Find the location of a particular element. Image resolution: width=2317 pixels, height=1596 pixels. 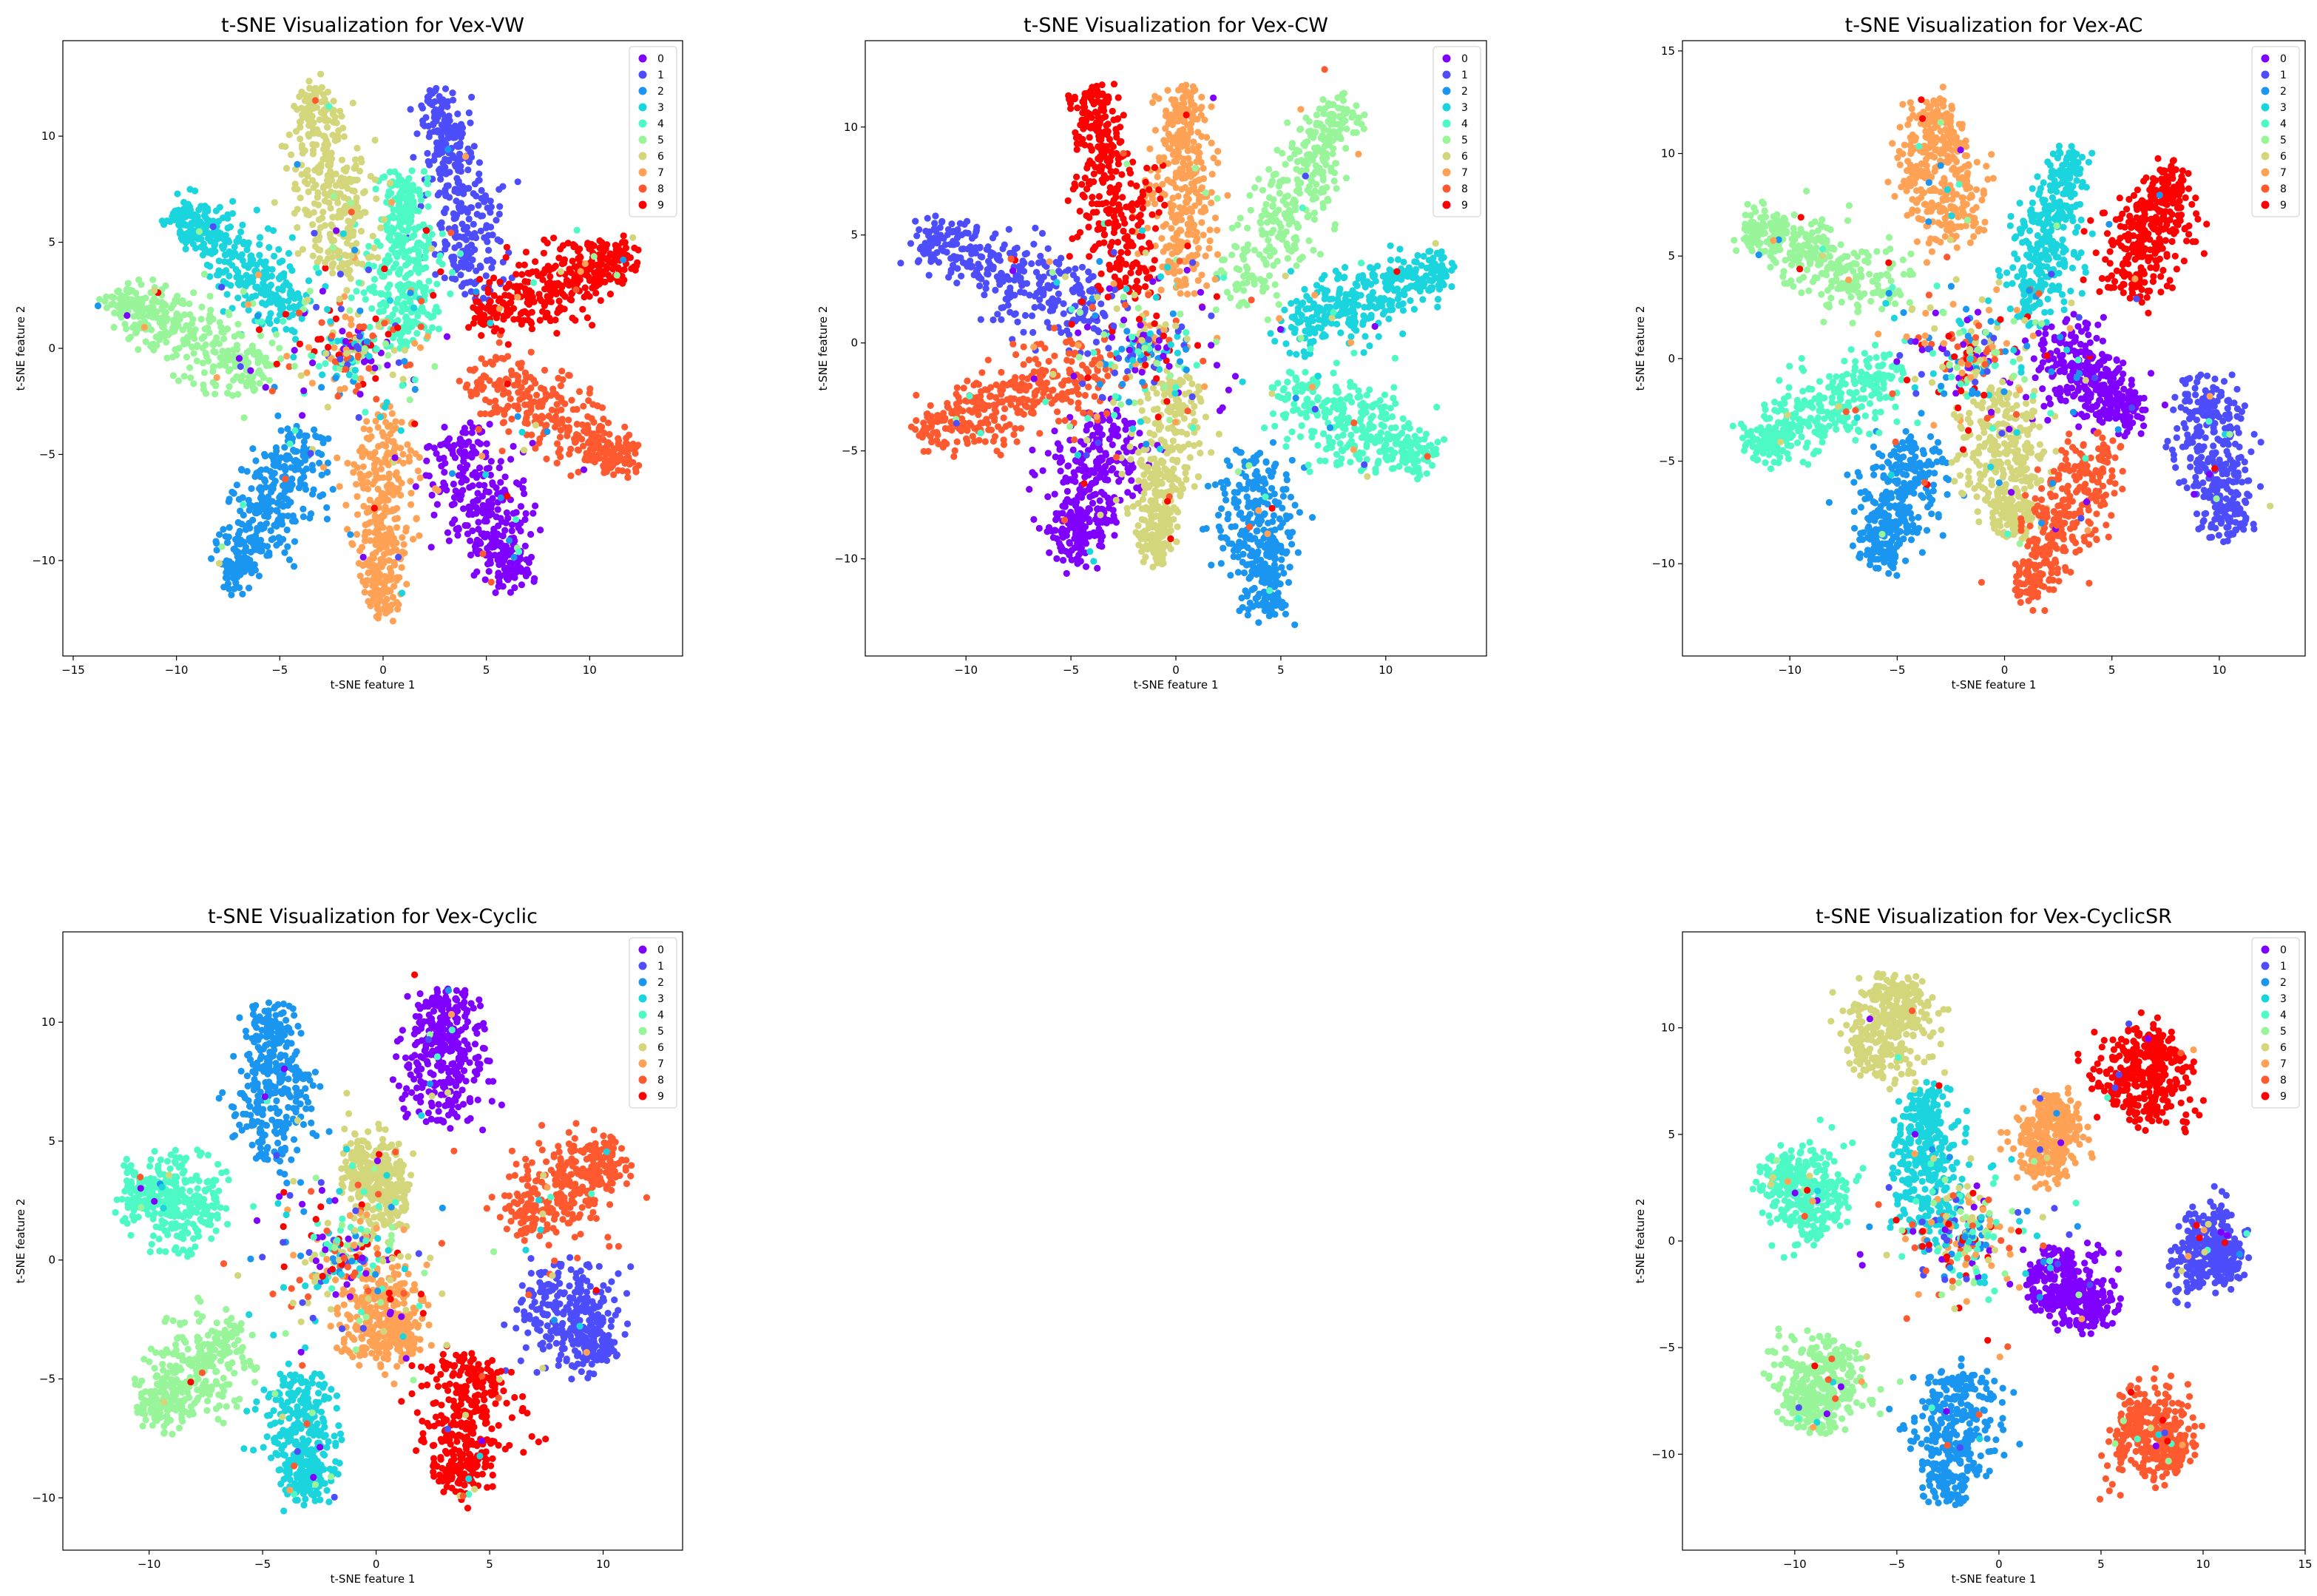

legend-marker is located at coordinates (642, 107).